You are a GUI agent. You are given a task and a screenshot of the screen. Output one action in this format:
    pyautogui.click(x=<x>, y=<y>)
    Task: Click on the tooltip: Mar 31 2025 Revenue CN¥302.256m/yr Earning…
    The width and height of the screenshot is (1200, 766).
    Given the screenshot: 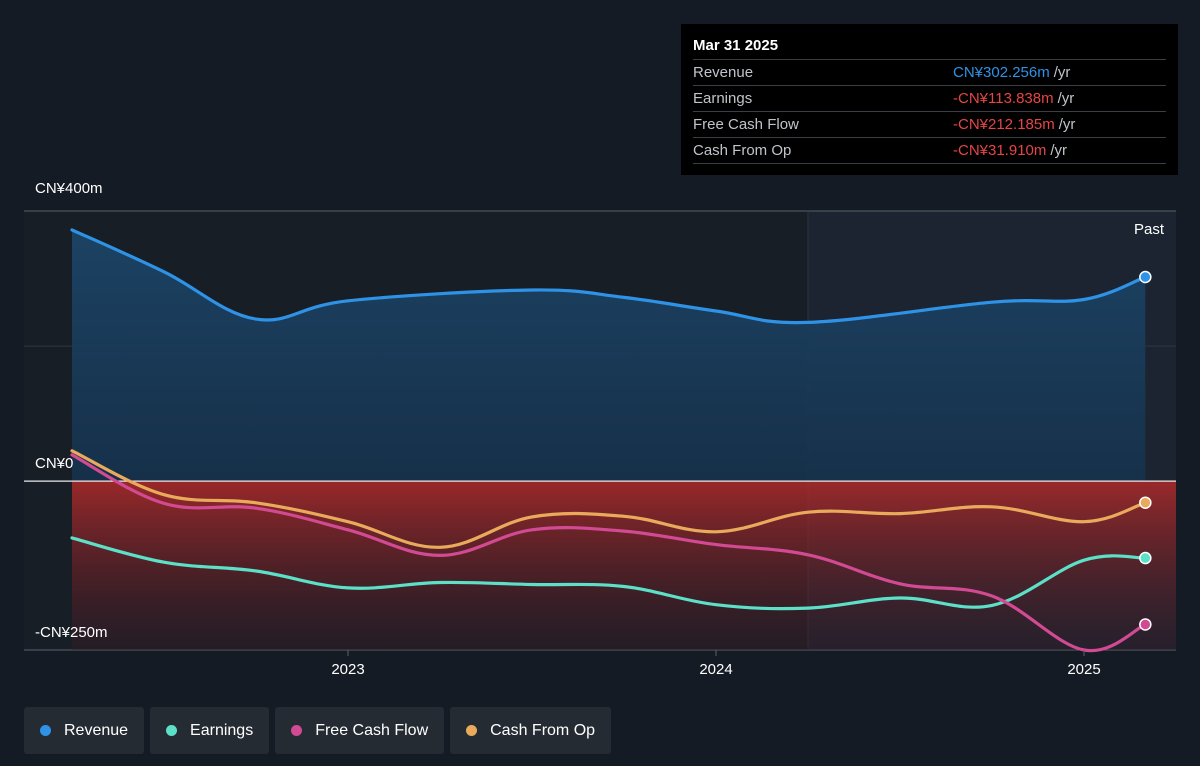 What is the action you would take?
    pyautogui.click(x=929, y=99)
    